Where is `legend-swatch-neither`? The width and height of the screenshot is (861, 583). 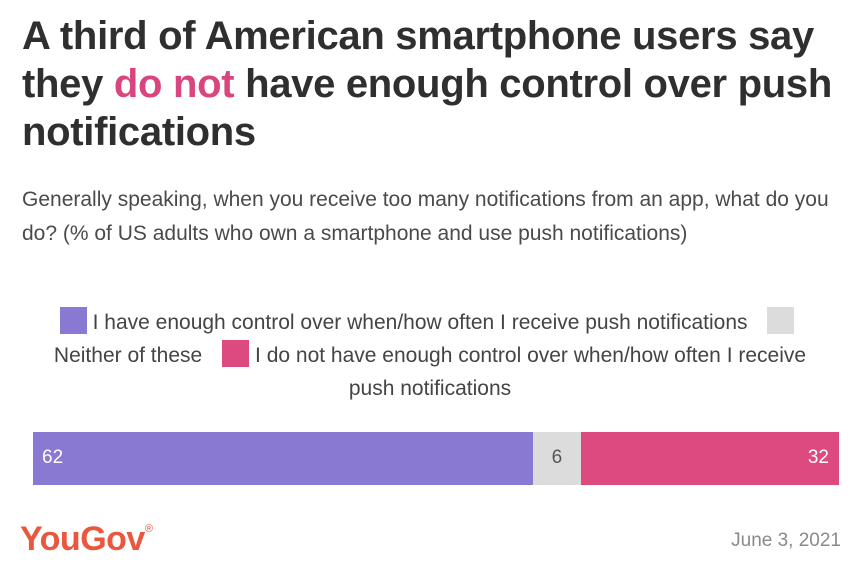 legend-swatch-neither is located at coordinates (781, 320).